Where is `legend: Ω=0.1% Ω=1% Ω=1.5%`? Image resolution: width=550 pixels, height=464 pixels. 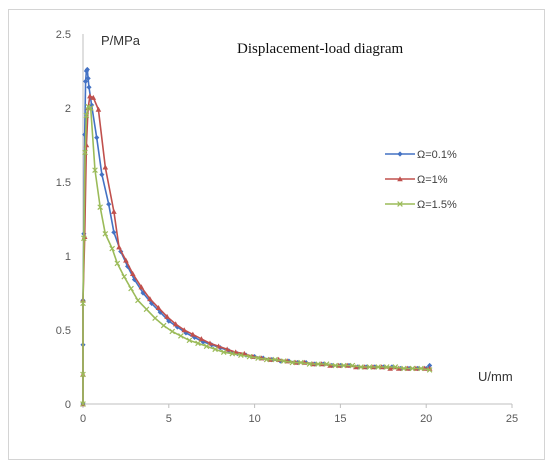
legend: Ω=0.1% Ω=1% Ω=1.5% is located at coordinates (421, 180).